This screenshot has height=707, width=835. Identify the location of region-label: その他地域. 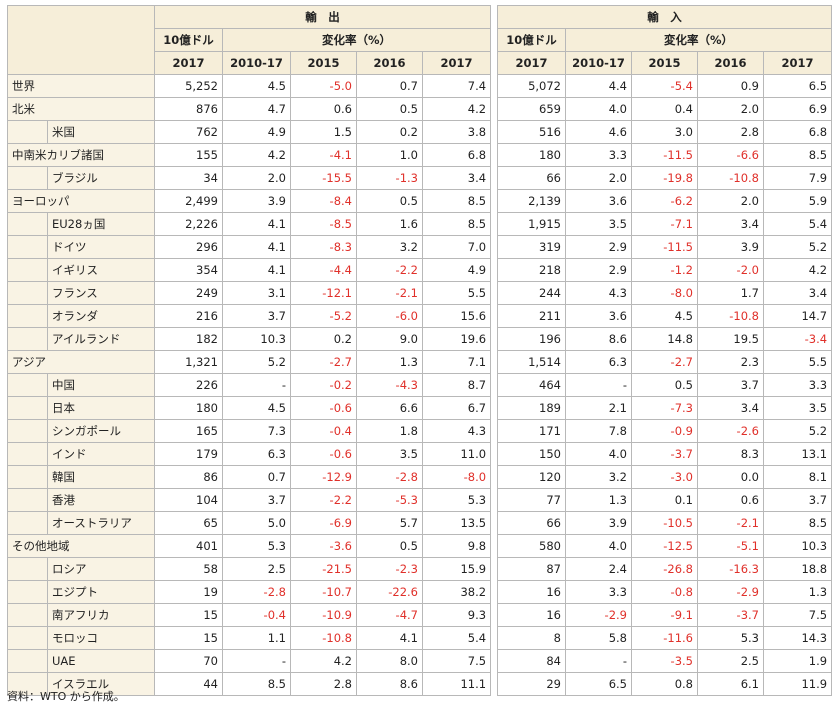
(81, 546).